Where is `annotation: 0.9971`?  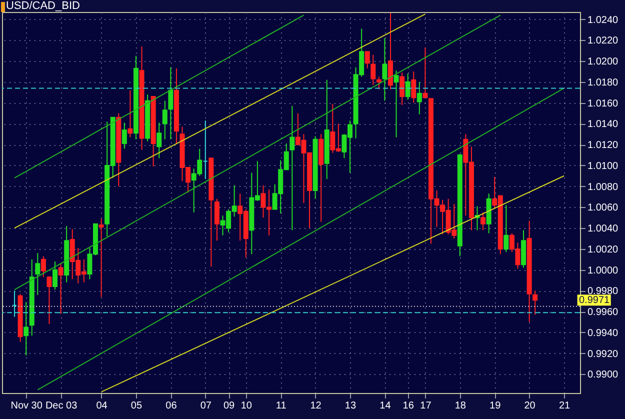 annotation: 0.9971 is located at coordinates (594, 300).